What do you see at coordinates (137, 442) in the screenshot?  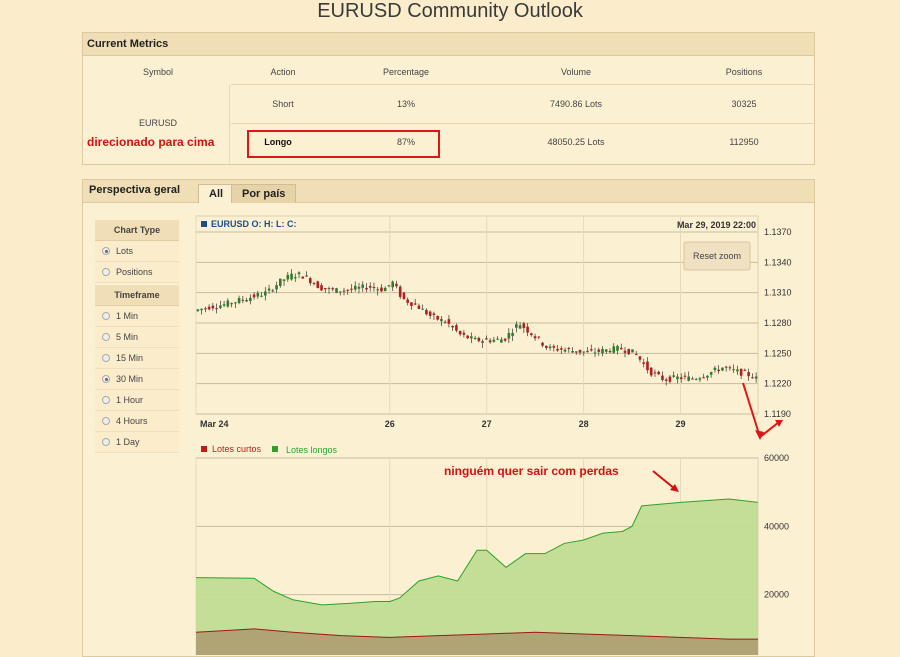 I see `timeframe-1day: 1 Day` at bounding box center [137, 442].